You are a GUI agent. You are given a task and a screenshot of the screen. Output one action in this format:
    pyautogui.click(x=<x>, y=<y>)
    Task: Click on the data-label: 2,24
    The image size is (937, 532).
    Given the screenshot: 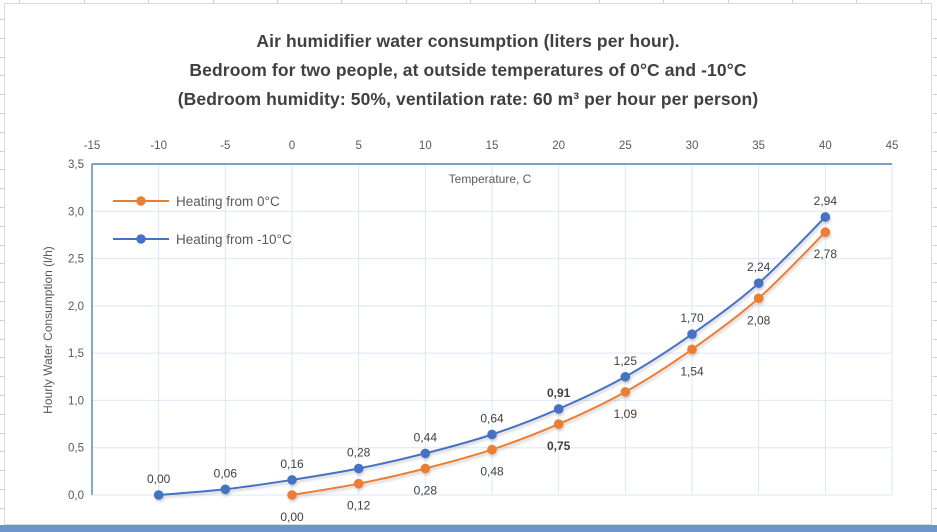 What is the action you would take?
    pyautogui.click(x=759, y=267)
    